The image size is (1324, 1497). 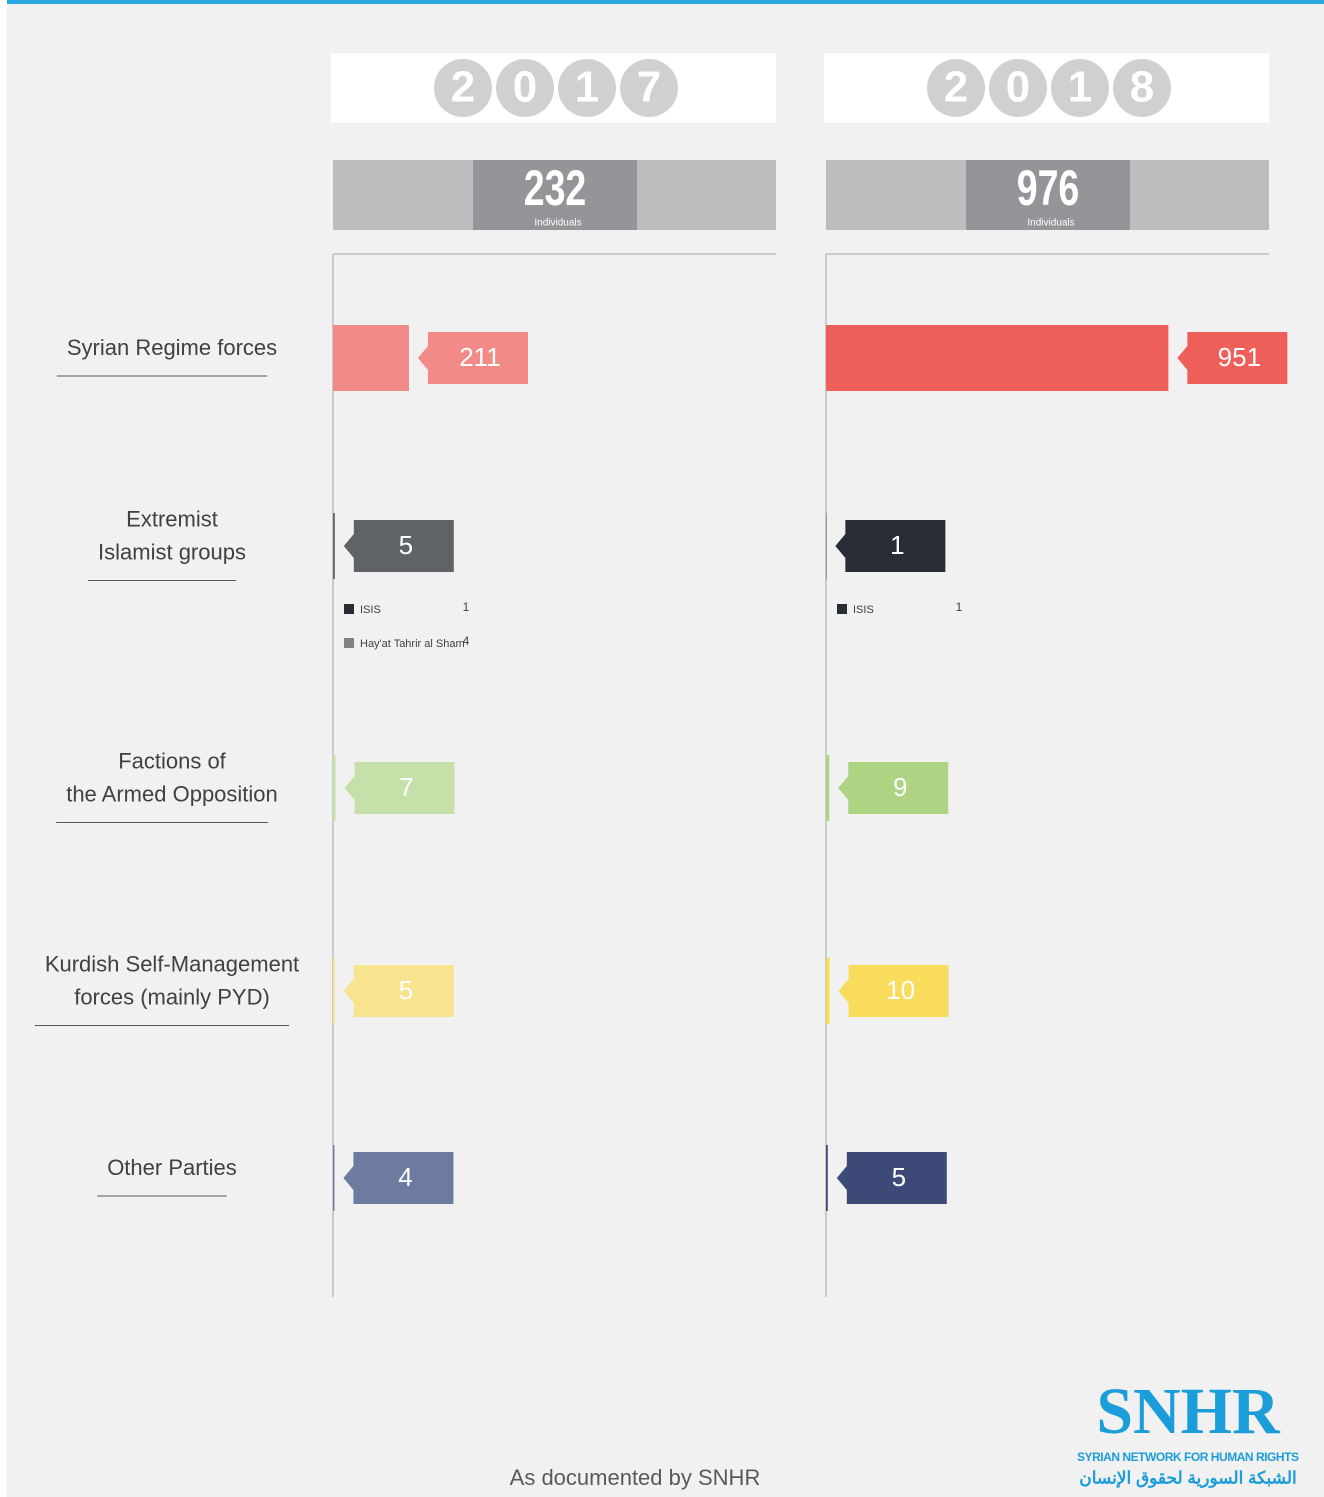 I want to click on year-digit: 8, so click(x=1142, y=87).